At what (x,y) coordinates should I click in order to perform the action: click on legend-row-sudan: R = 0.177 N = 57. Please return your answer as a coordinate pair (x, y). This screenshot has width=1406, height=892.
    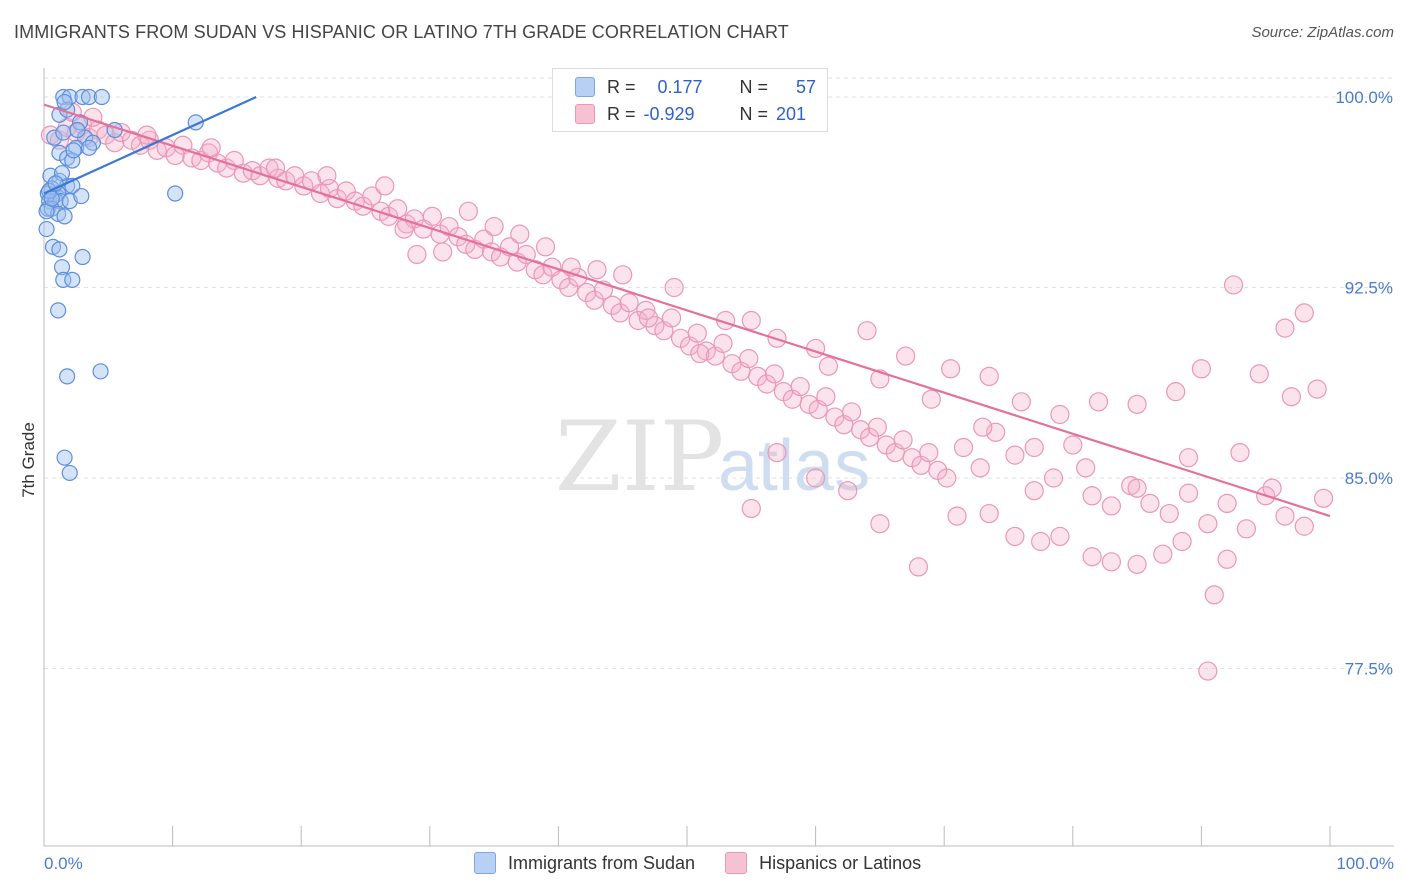
    Looking at the image, I should click on (684, 87).